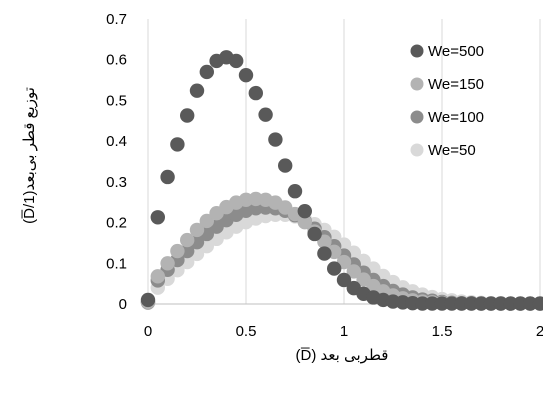 This screenshot has height=394, width=543. Describe the element at coordinates (116, 263) in the screenshot. I see `y-tick-label: 0.1` at that location.